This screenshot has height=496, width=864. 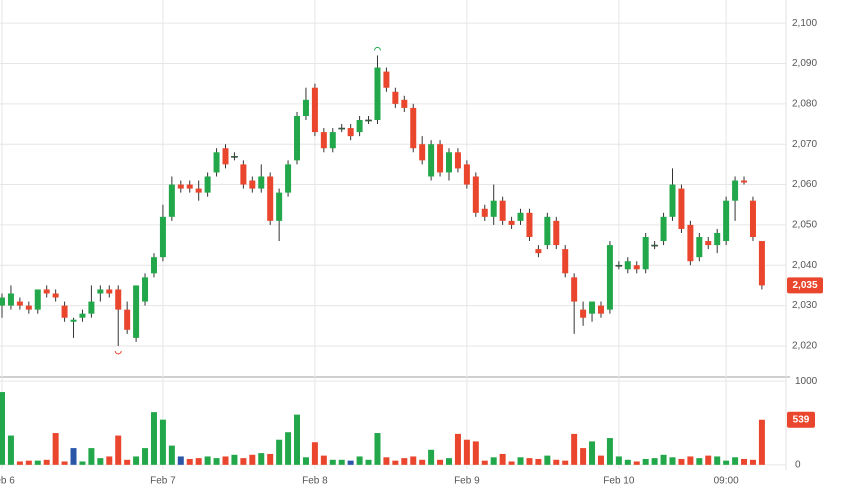 I want to click on x-tick-label: Feb 7, so click(x=163, y=481).